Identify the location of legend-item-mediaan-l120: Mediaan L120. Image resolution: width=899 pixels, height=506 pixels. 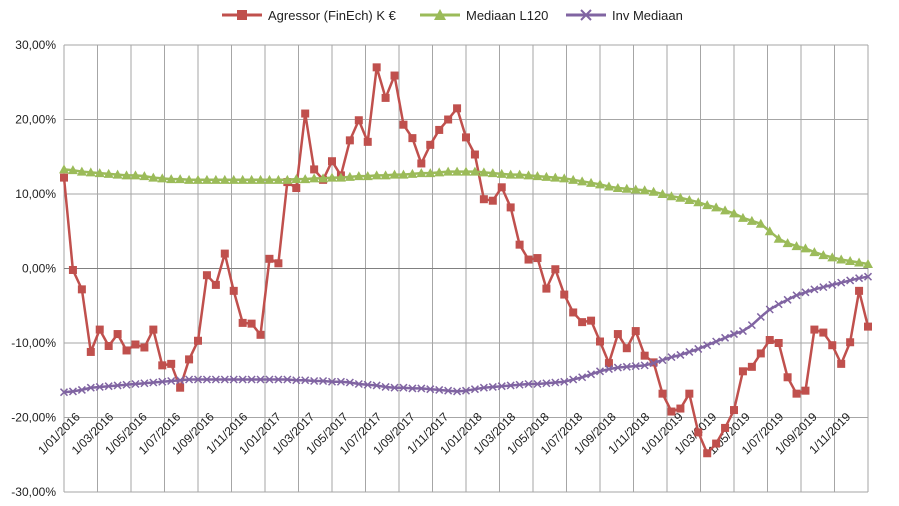
(484, 15).